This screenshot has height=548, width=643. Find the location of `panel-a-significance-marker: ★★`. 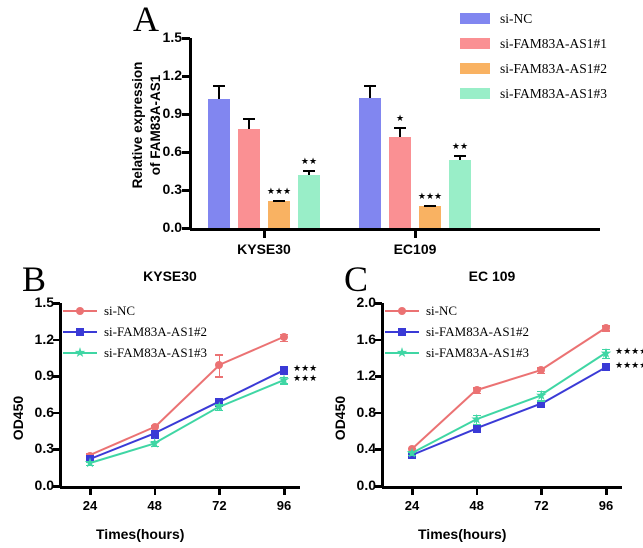

panel-a-significance-marker: ★★ is located at coordinates (309, 162).